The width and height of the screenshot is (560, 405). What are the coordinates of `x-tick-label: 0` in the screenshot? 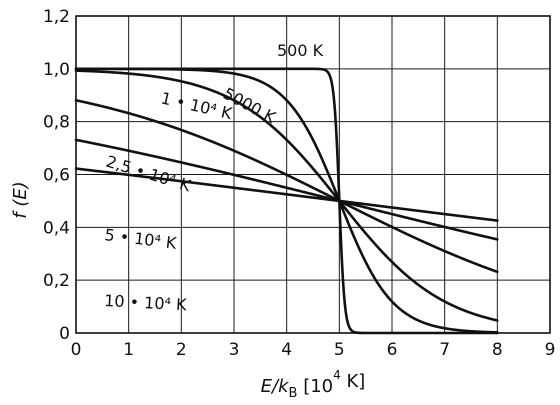 It's located at (76, 350).